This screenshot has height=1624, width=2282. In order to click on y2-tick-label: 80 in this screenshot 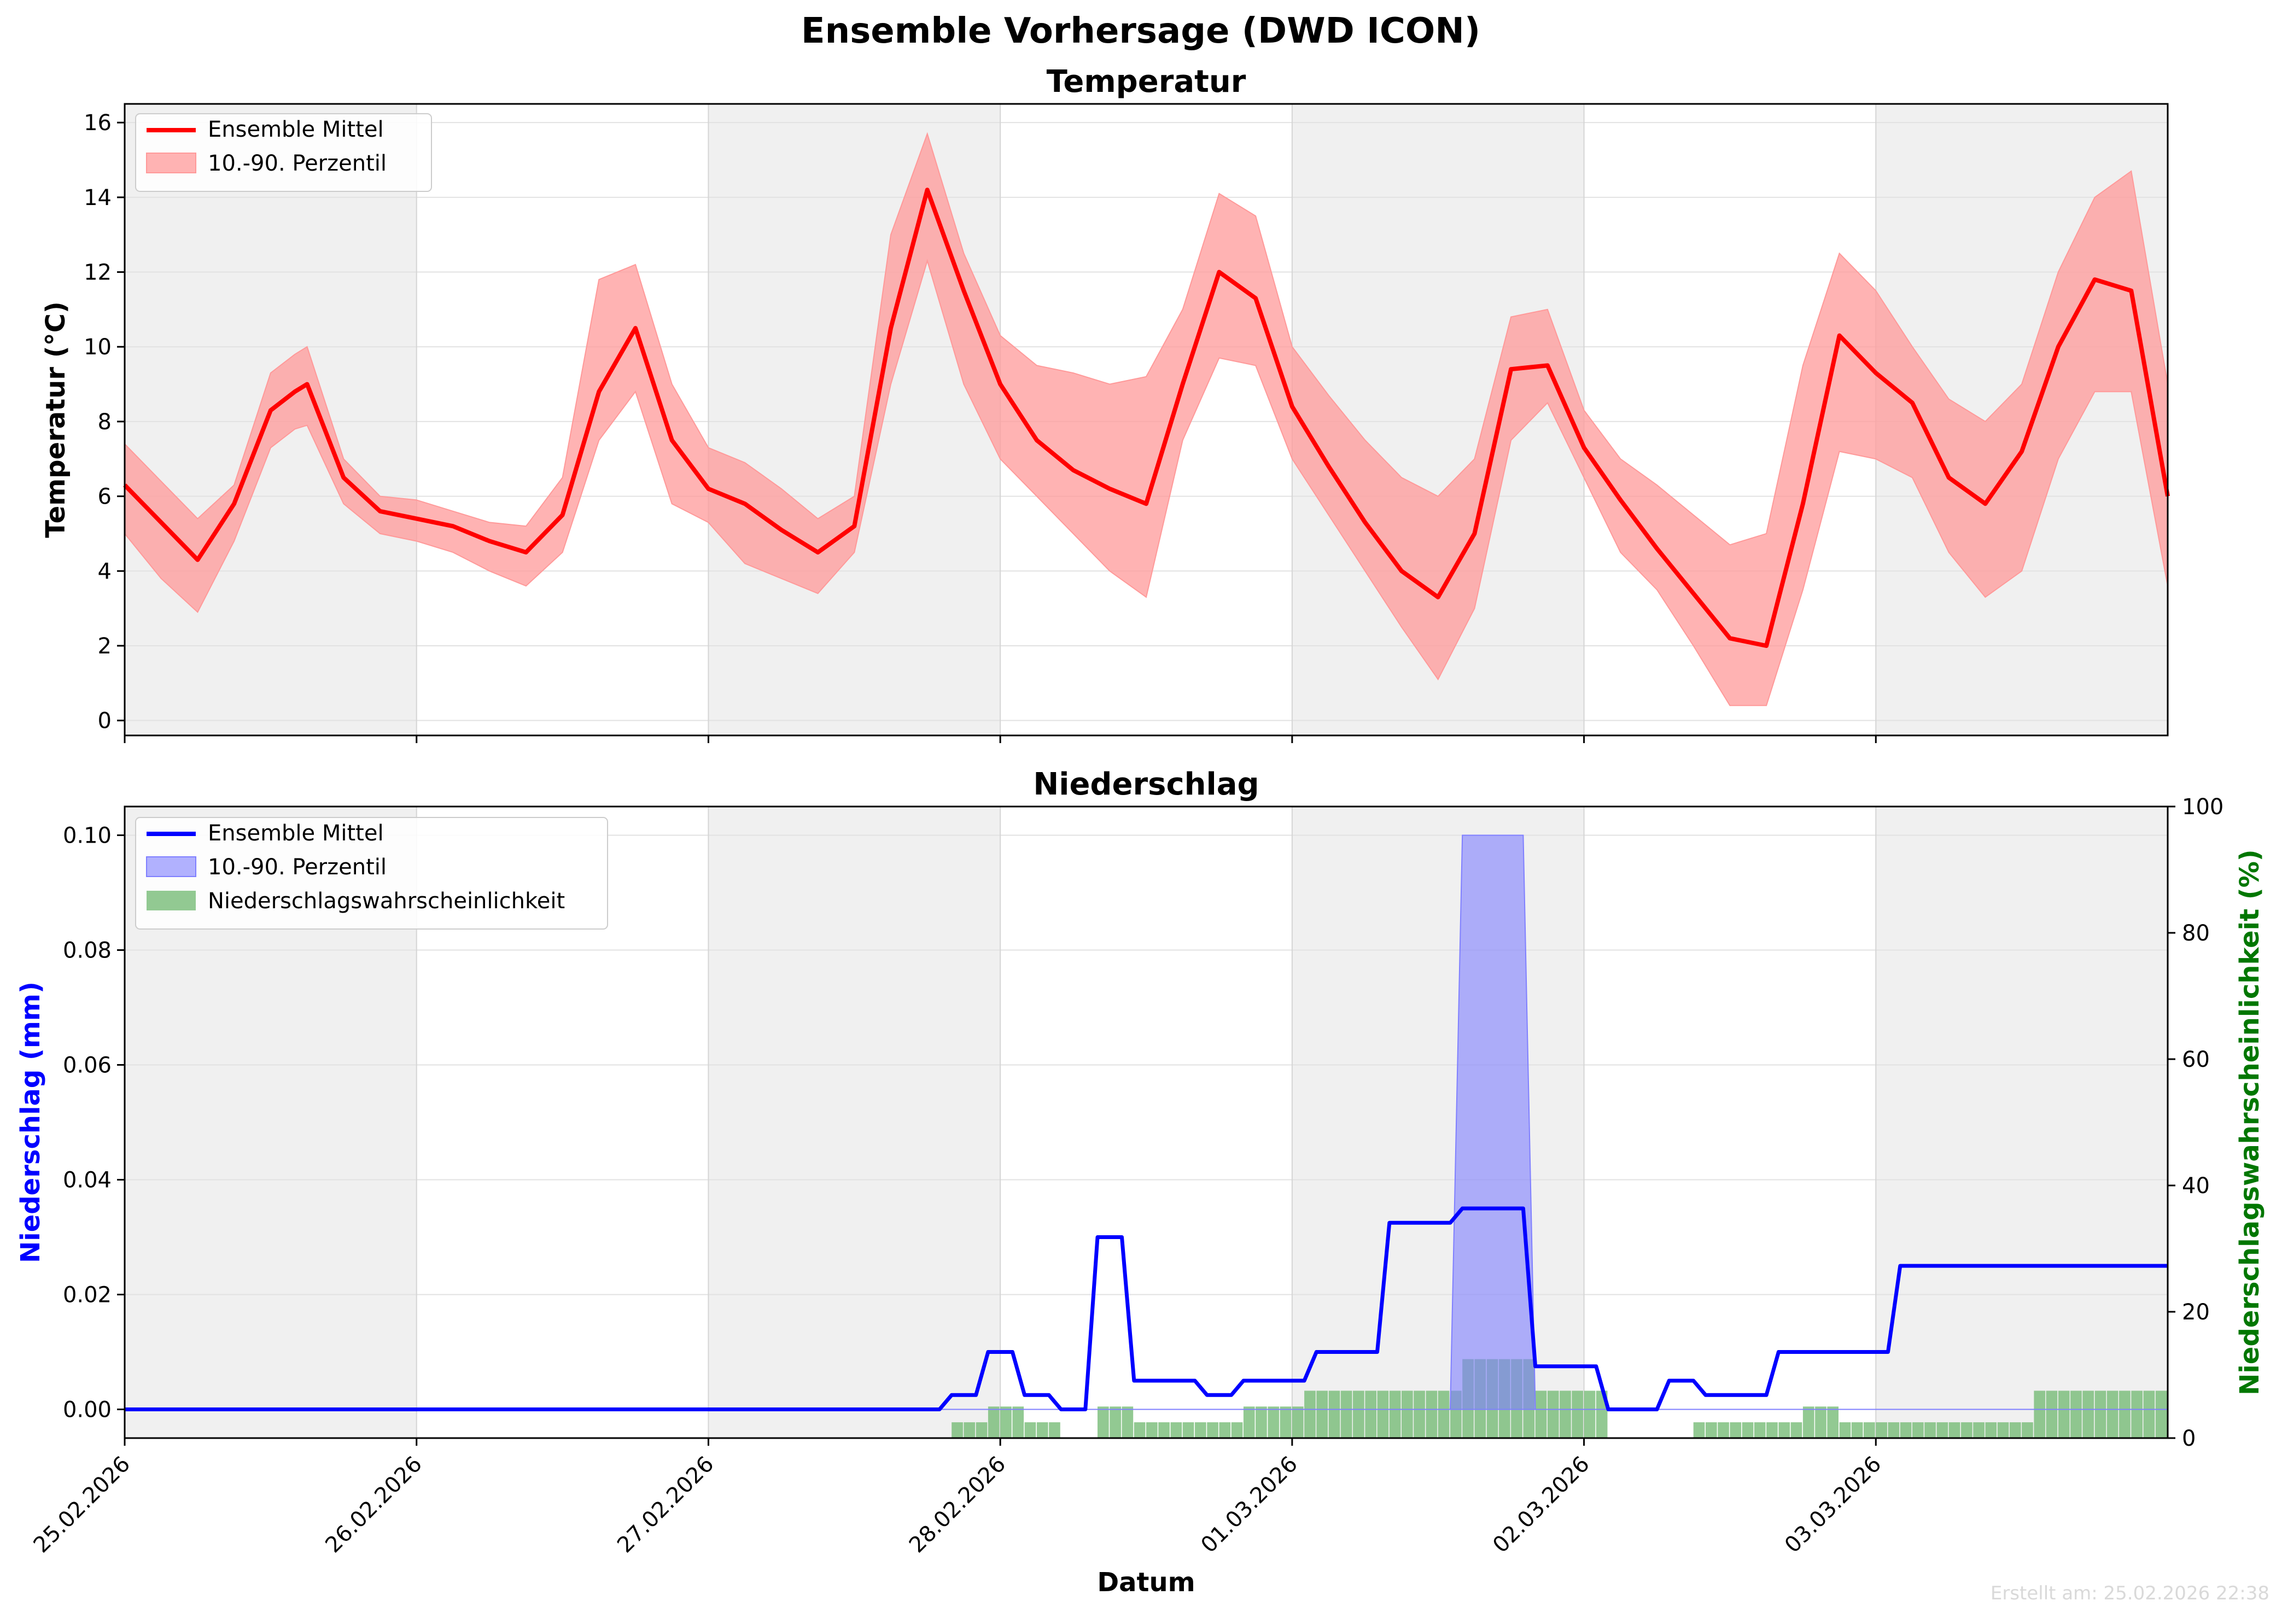, I will do `click(2196, 933)`.